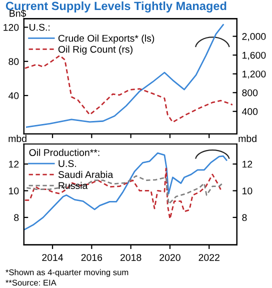 Image resolution: width=272 pixels, height=288 pixels. What do you see at coordinates (244, 218) in the screenshot?
I see `y2-tick-label: 8` at bounding box center [244, 218].